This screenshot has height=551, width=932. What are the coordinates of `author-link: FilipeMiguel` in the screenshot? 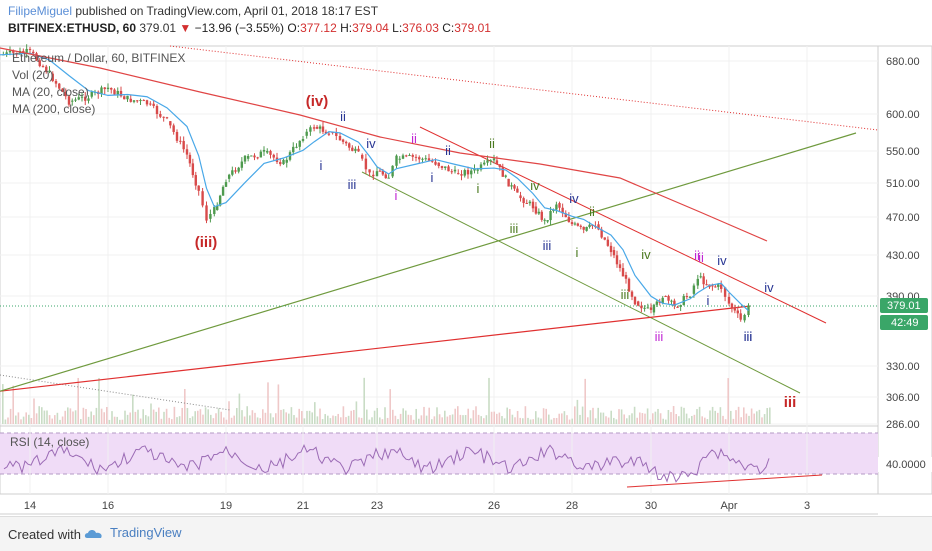 It's located at (40, 11).